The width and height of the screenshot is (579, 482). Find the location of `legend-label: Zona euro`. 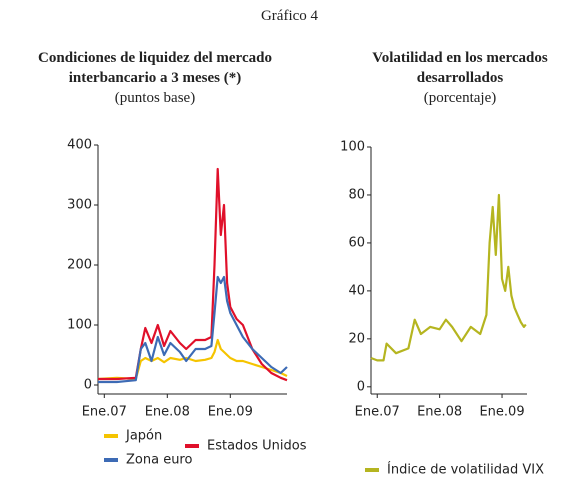

legend-label: Zona euro is located at coordinates (159, 460).